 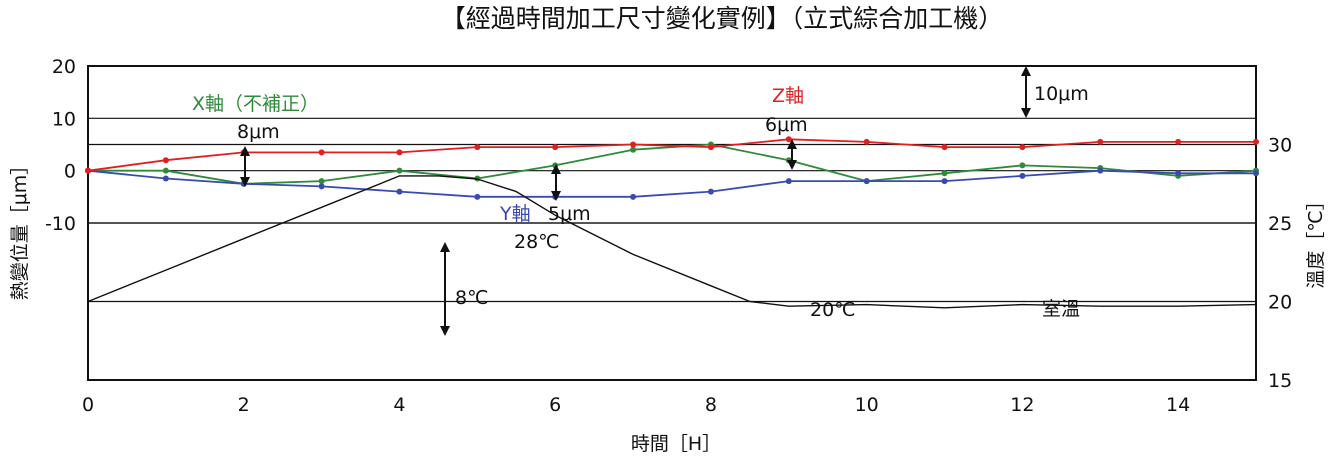 I want to click on temp-min-label: 20℃, so click(x=833, y=310).